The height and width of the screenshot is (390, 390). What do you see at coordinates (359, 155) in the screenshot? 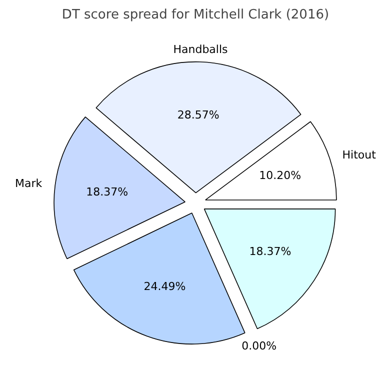
I see `slice-label: Hitout` at bounding box center [359, 155].